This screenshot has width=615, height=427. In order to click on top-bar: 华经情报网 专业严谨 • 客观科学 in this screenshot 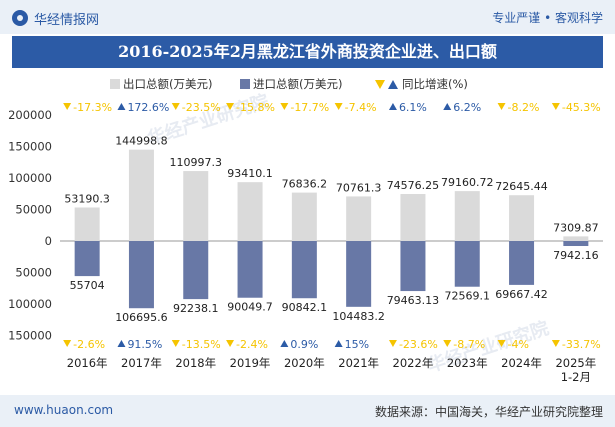, I will do `click(307, 17)`.